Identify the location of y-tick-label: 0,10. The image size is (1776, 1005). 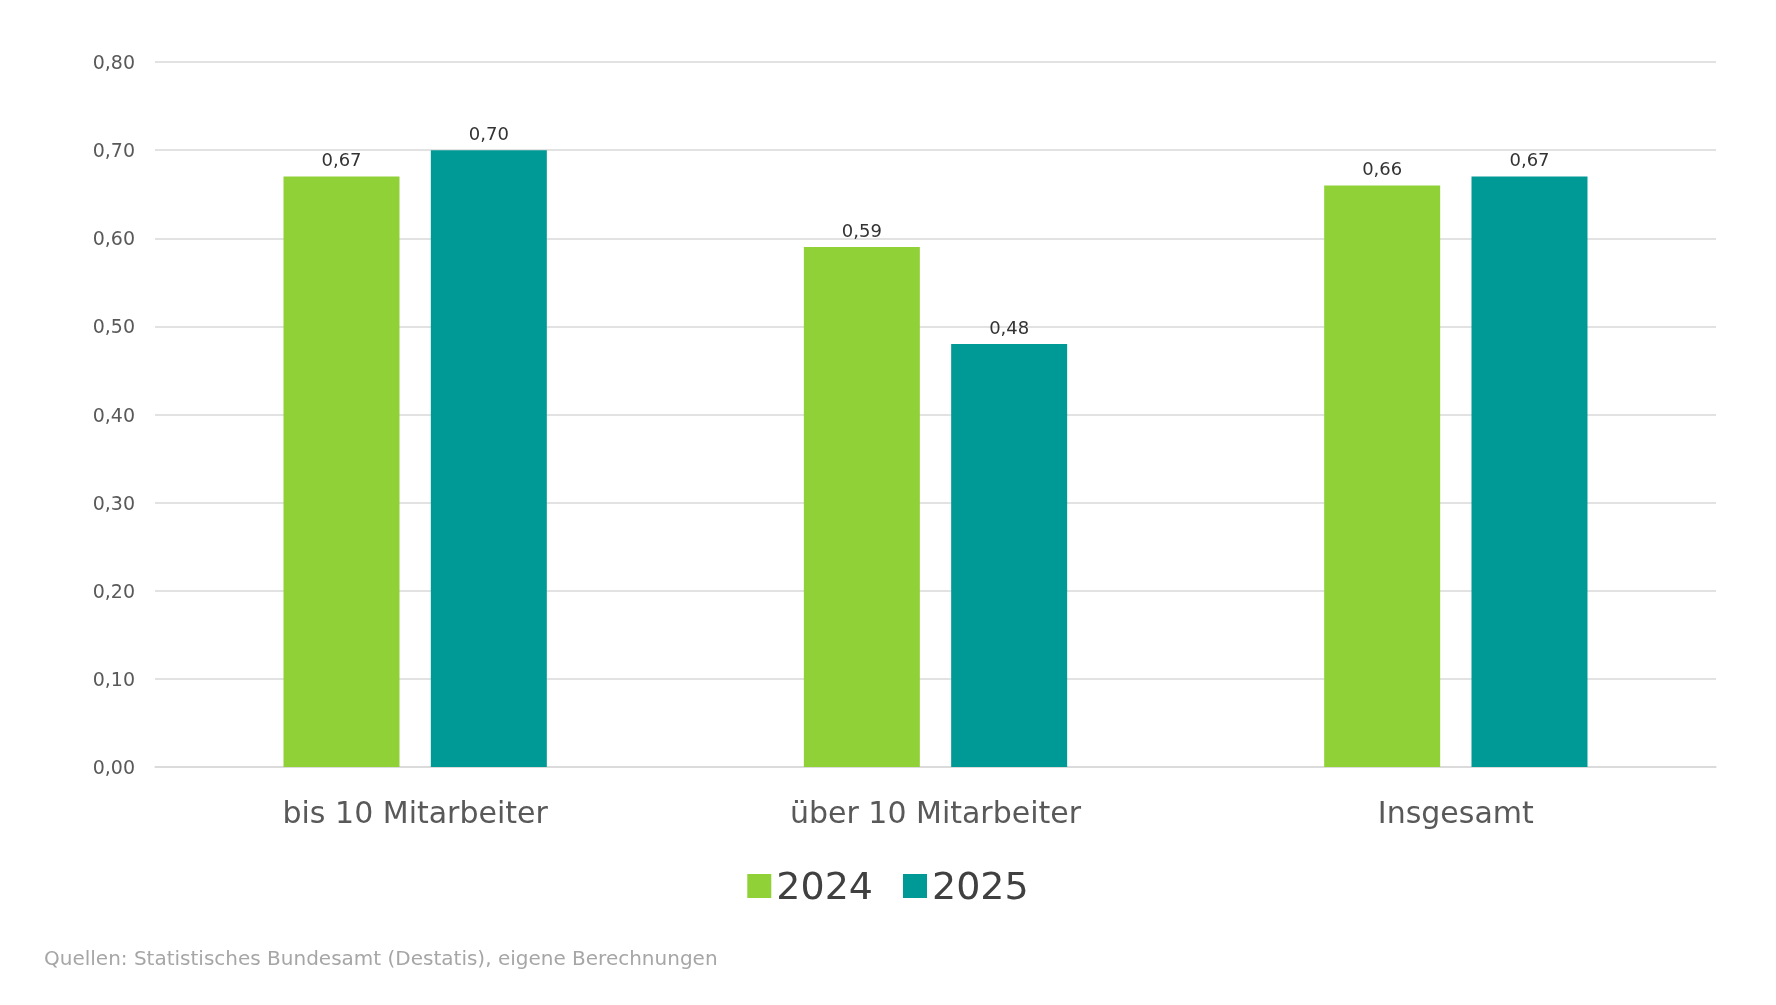
(113, 678).